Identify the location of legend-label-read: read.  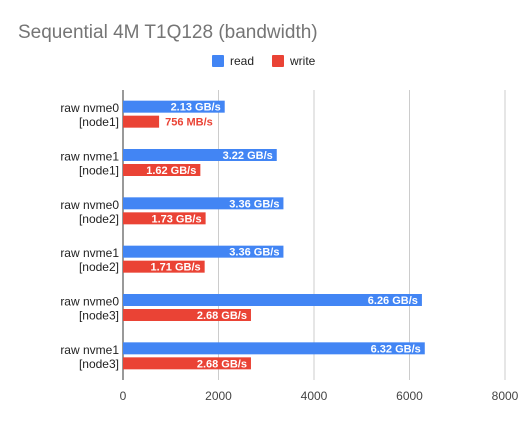
(242, 61).